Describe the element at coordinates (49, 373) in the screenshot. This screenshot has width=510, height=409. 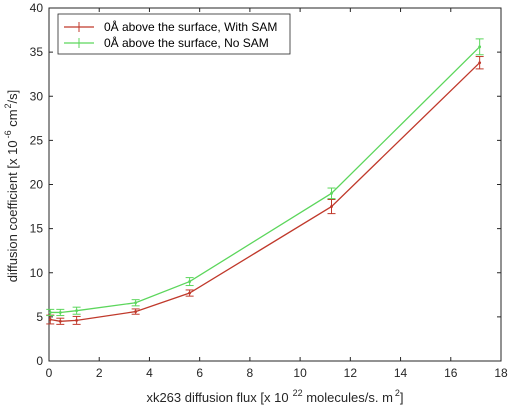
I see `x-tick-label: 0` at that location.